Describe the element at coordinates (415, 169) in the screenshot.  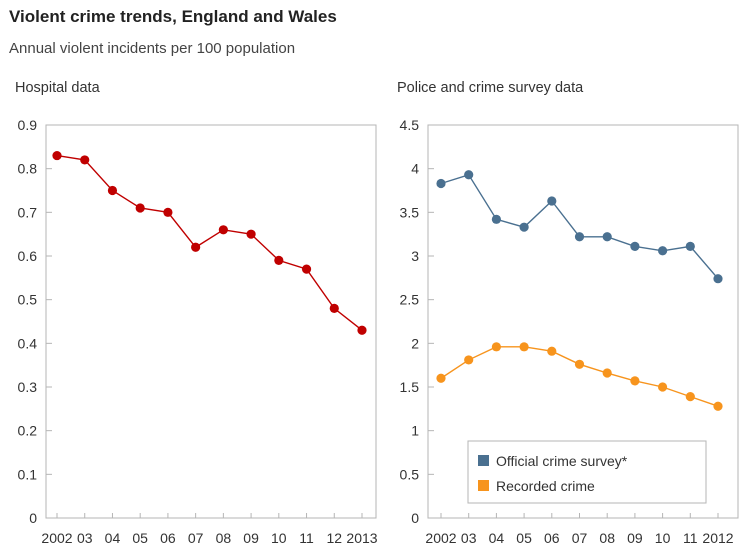
I see `y-tick-label: 4` at that location.